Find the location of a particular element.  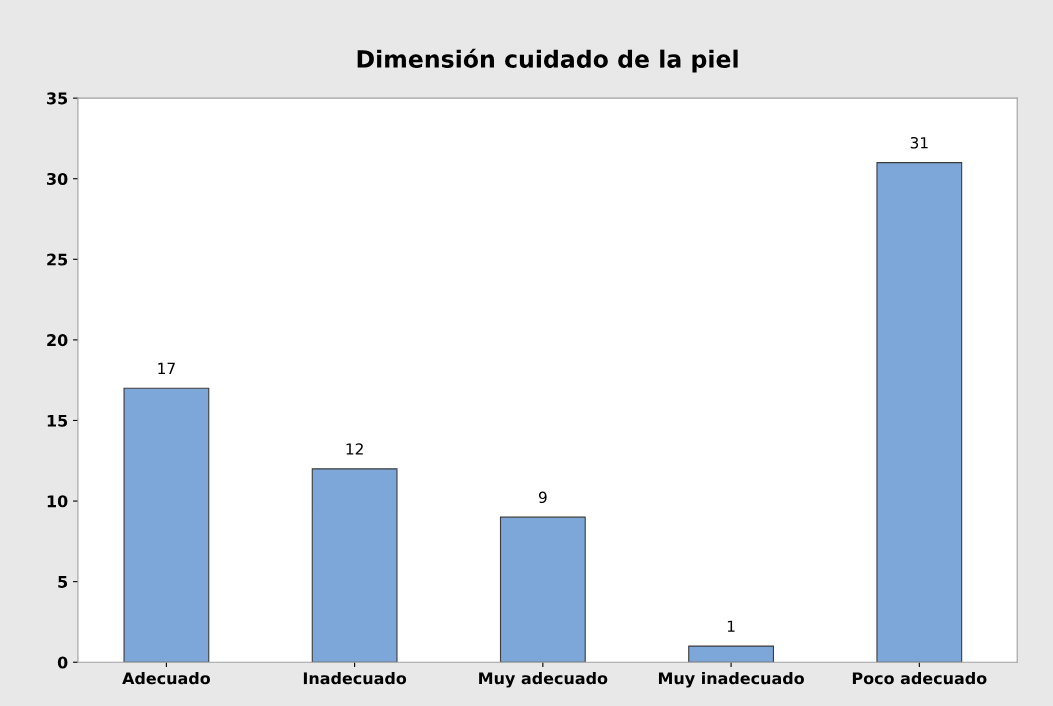

y-tick-label: 25 is located at coordinates (57, 259).